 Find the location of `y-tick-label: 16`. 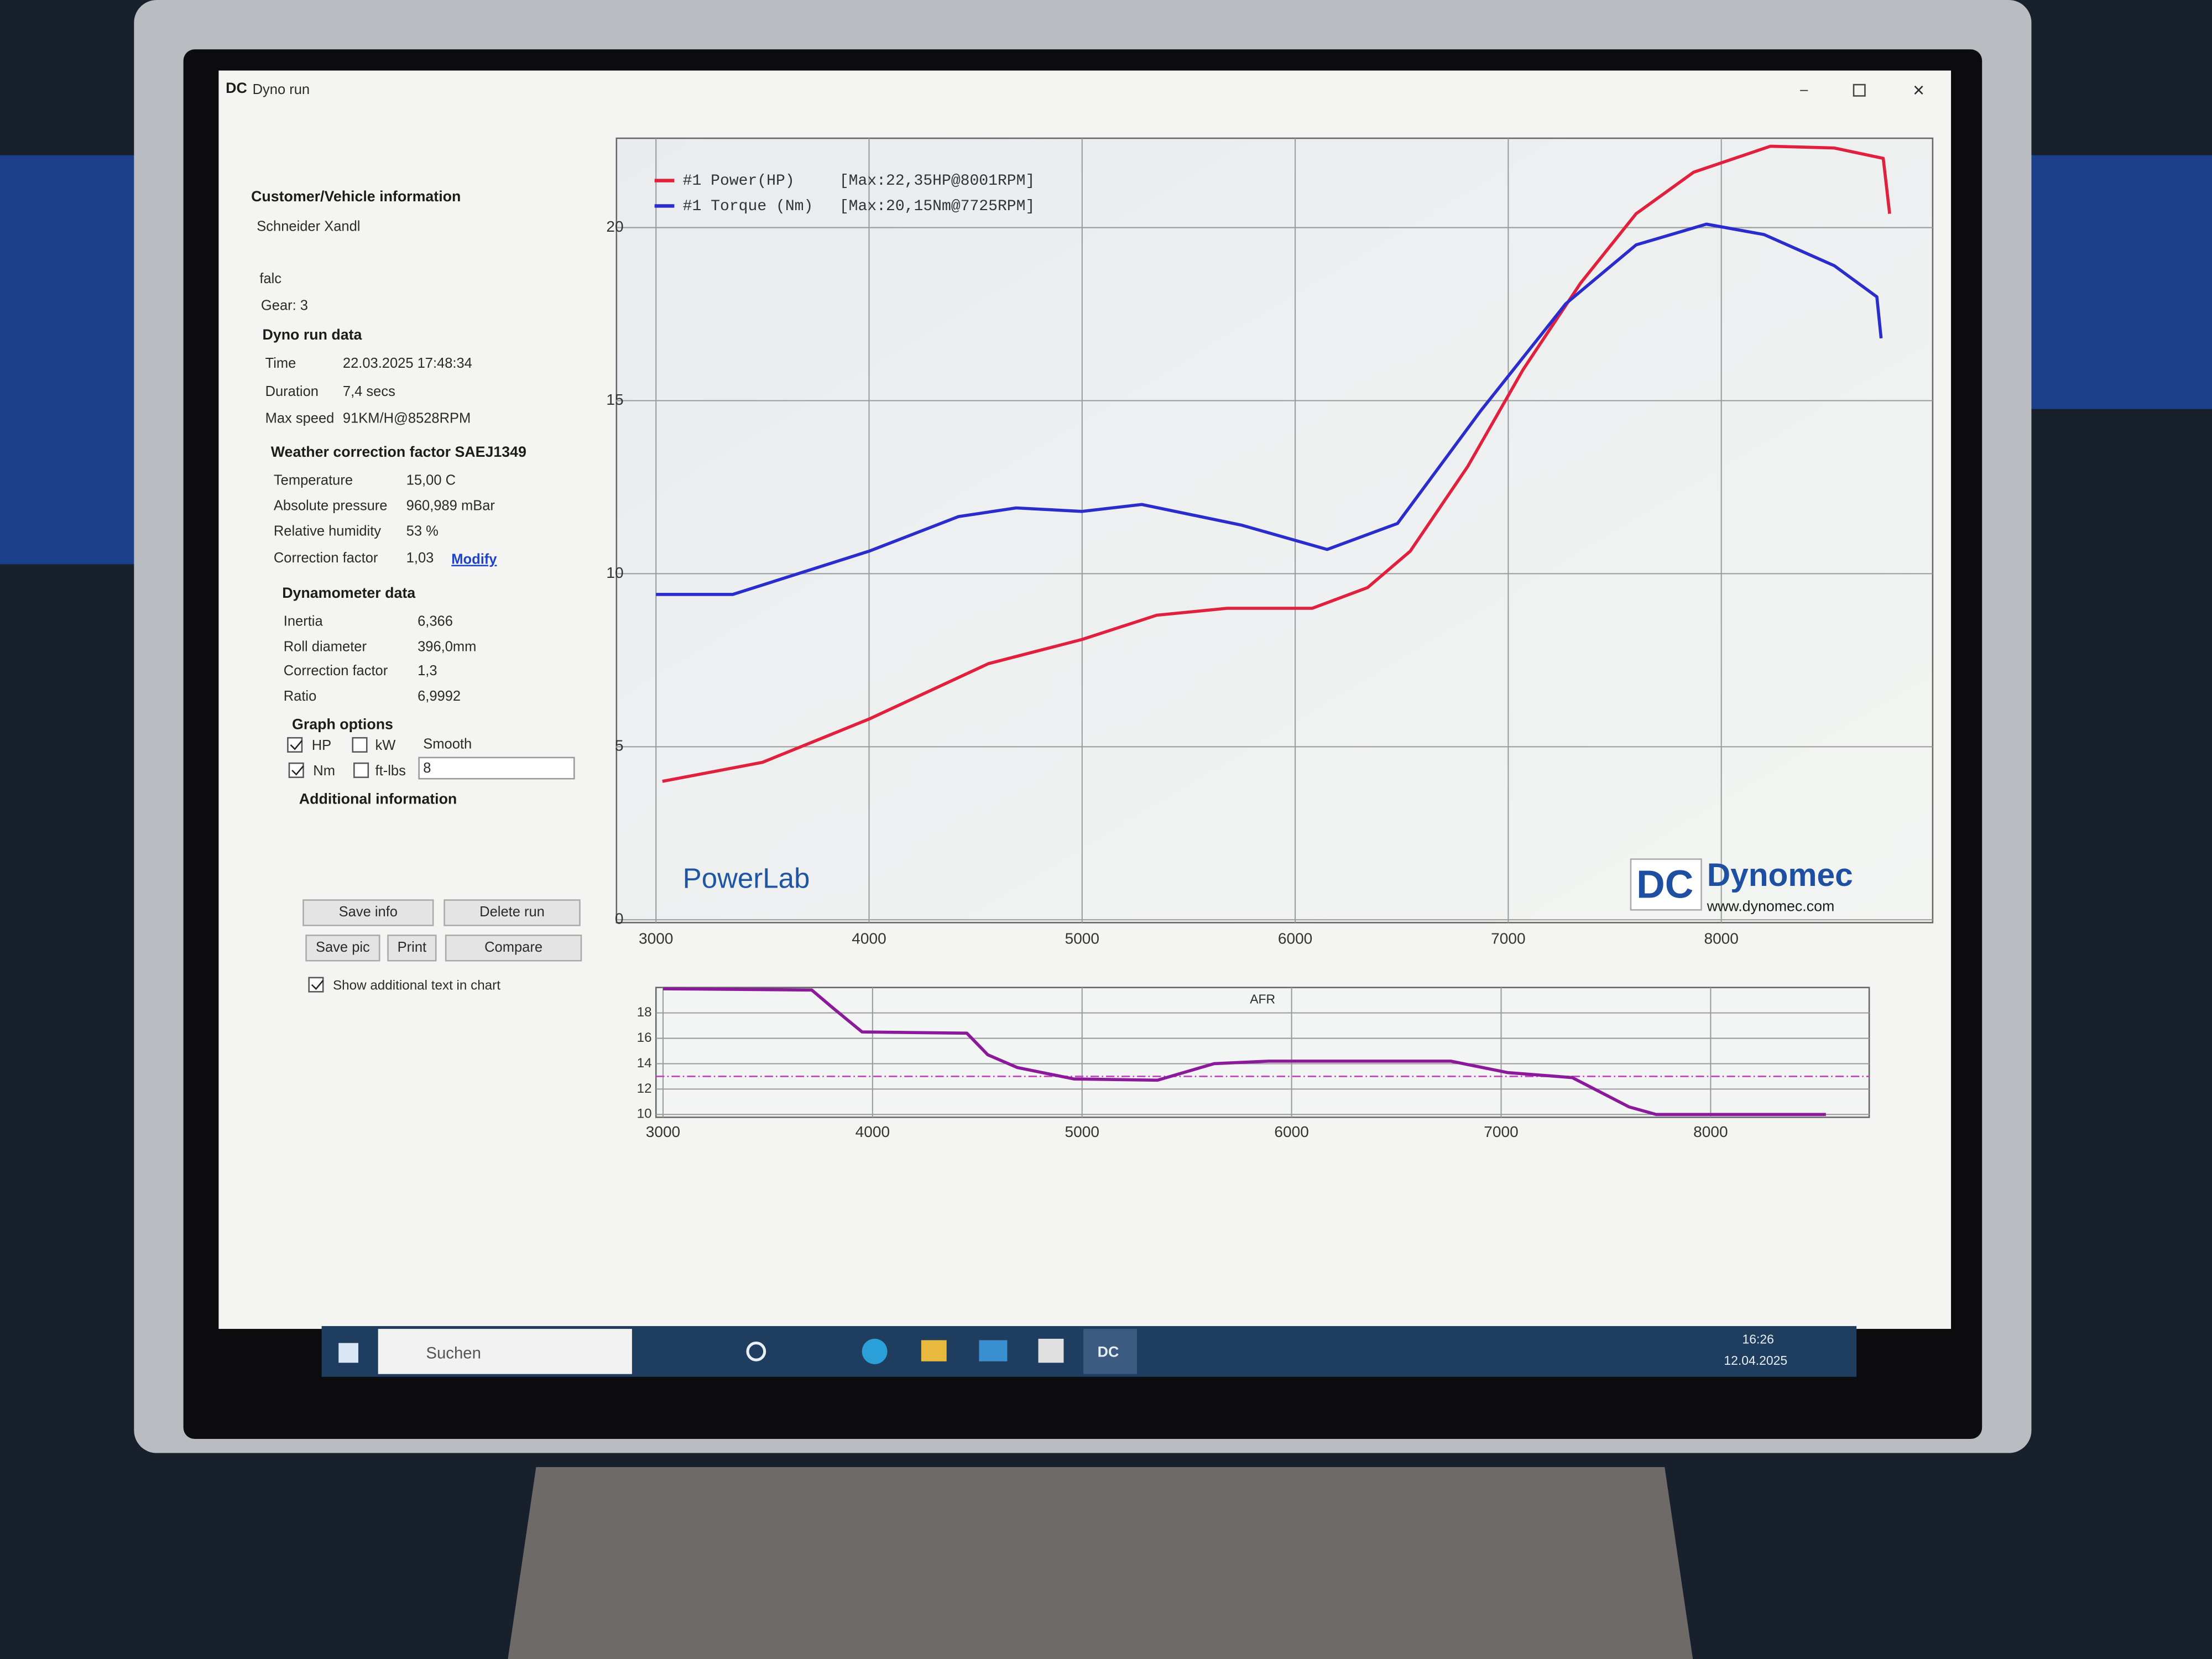

y-tick-label: 16 is located at coordinates (645, 1037).